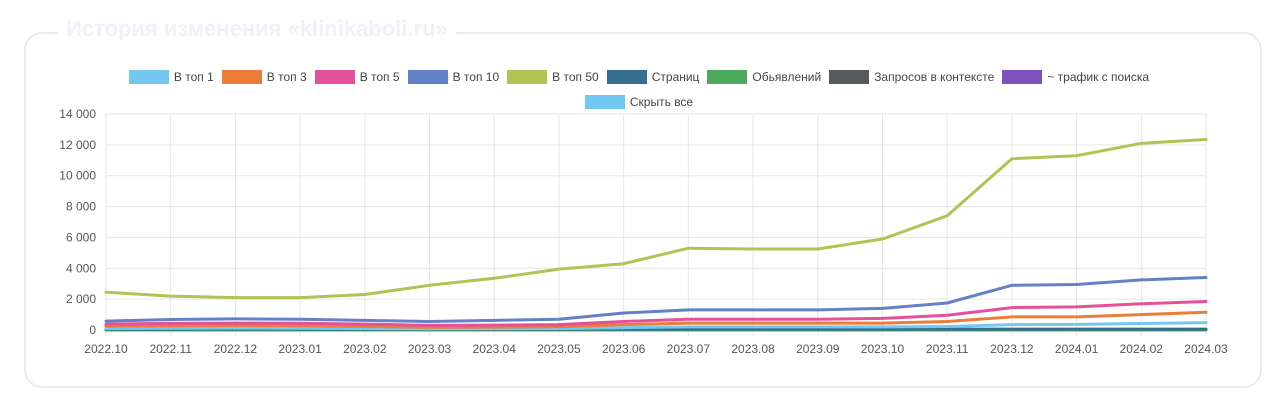  I want to click on x-tick-label: 2023.04, so click(495, 349).